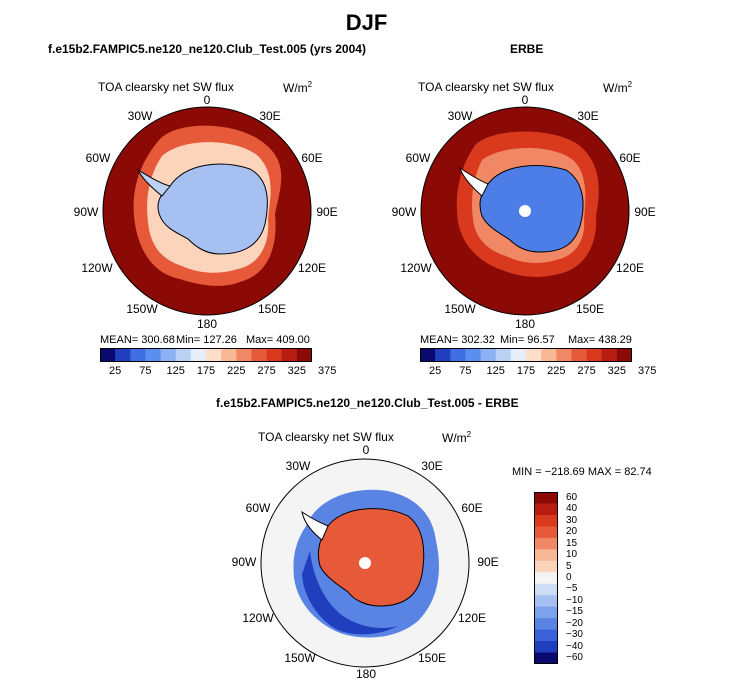 The image size is (733, 683). Describe the element at coordinates (572, 497) in the screenshot. I see `colorbar-tick-label: 60` at that location.